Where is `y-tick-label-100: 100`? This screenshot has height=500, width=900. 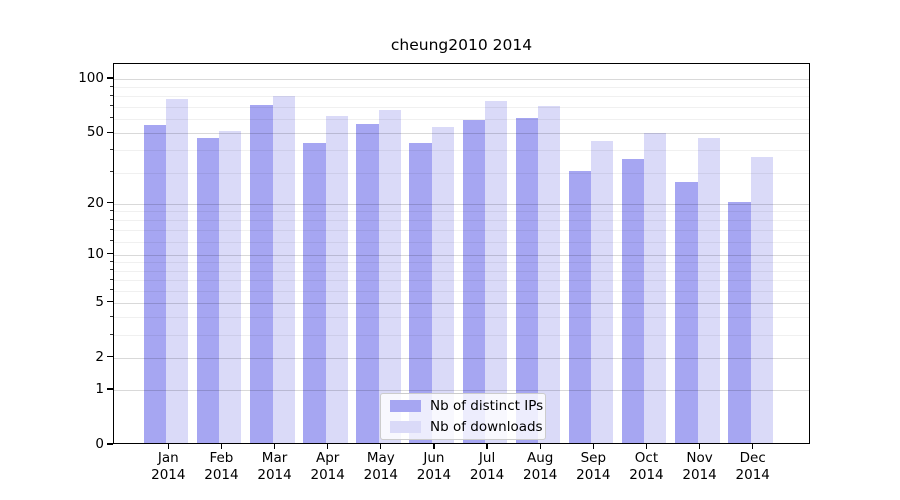 y-tick-label-100: 100 is located at coordinates (91, 77).